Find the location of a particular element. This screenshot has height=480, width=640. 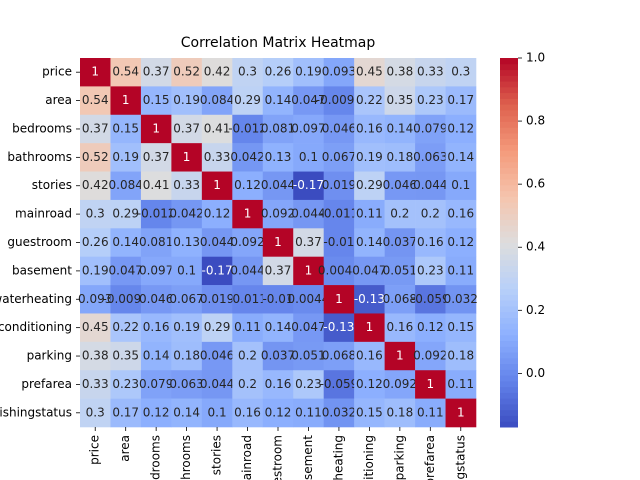

y-tick-label: stories is located at coordinates (52, 185).